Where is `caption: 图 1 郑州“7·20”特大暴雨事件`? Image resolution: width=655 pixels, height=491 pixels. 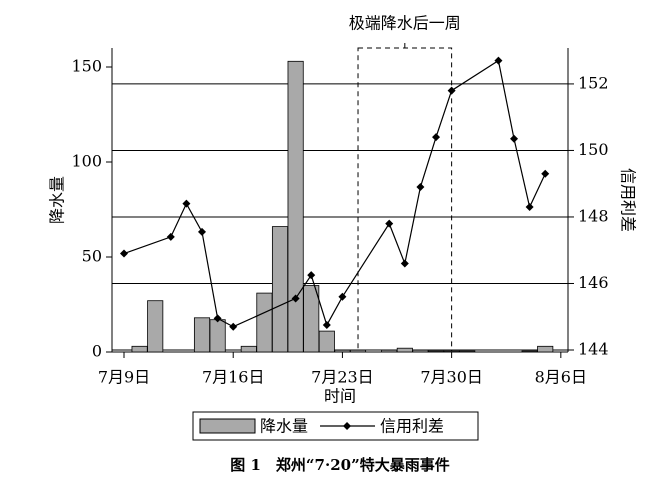
caption: 图 1 郑州“7·20”特大暴雨事件 is located at coordinates (339, 465).